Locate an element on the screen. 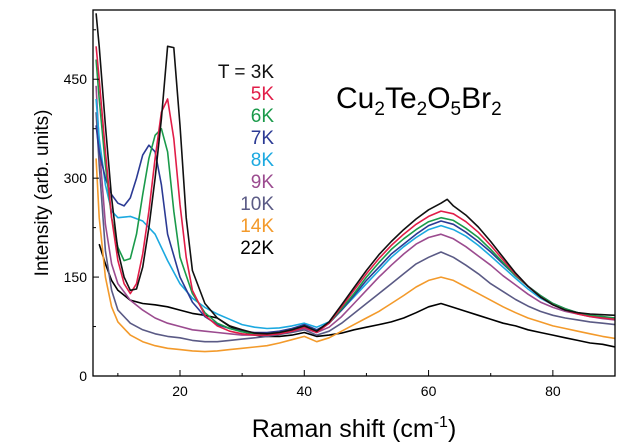 This screenshot has width=628, height=447. y-tick-label: 300 is located at coordinates (76, 178).